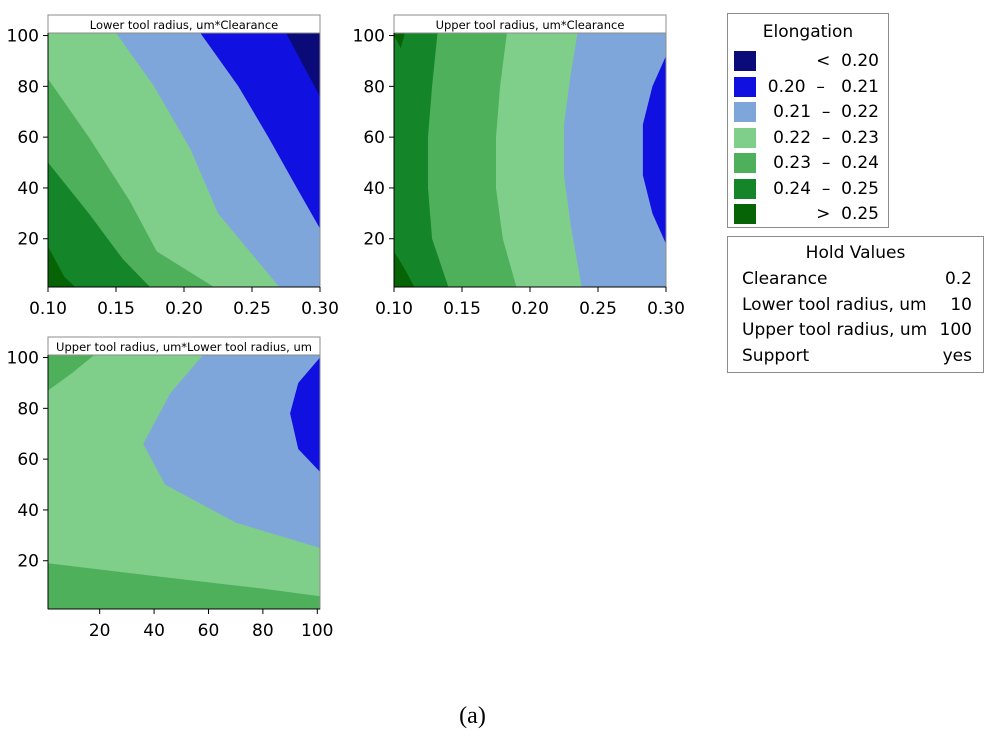 Image resolution: width=999 pixels, height=747 pixels. I want to click on legend-entry: < 0.20, so click(809, 61).